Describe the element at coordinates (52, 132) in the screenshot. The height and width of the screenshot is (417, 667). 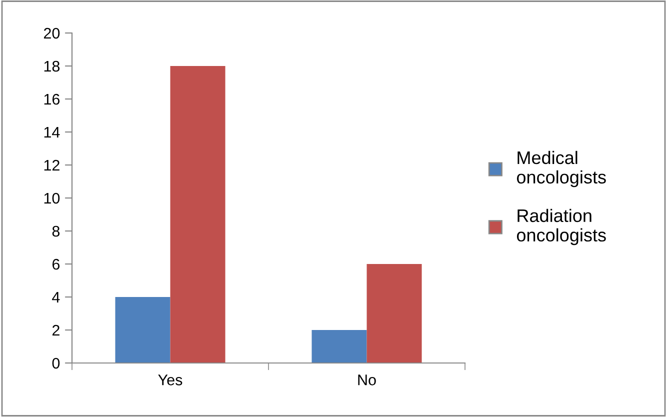
I see `y-tick-label: 14` at that location.